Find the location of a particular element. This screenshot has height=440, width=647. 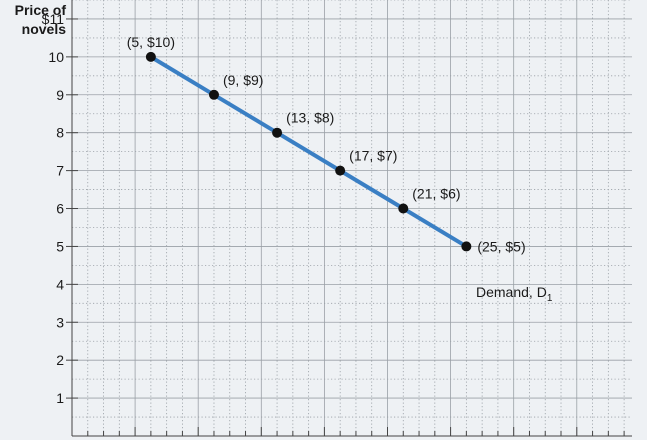

data-point-label: (9, $9) is located at coordinates (243, 80).